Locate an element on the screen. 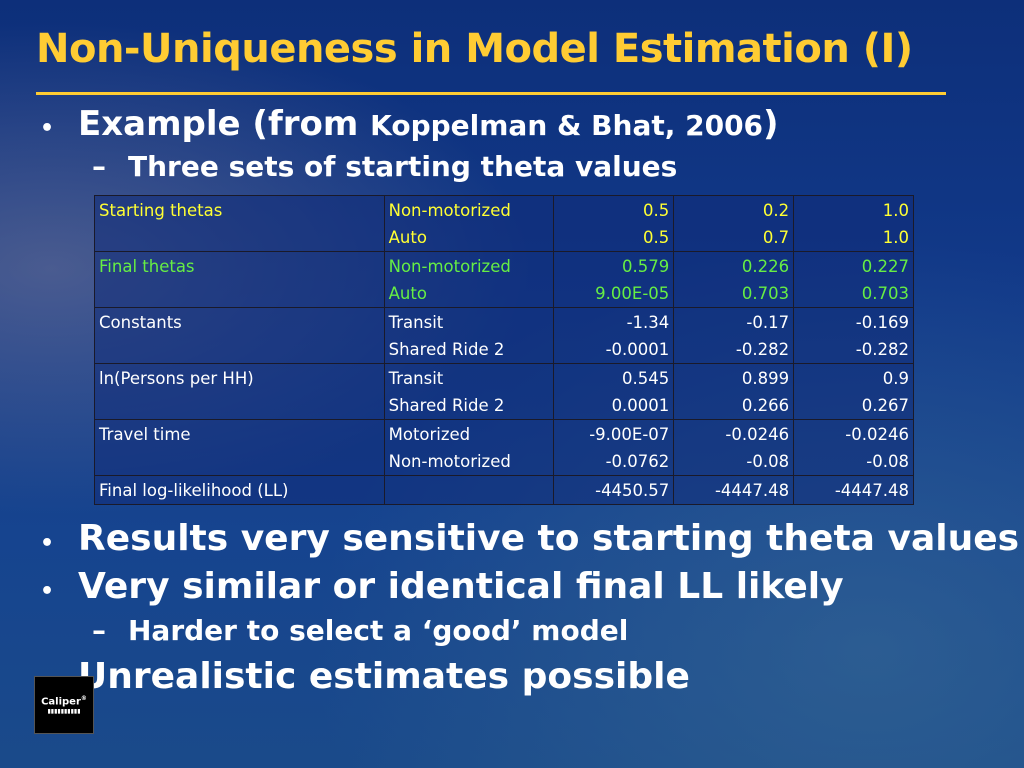 The width and height of the screenshot is (1024, 768). logo-name-text: Caliper is located at coordinates (61, 702).